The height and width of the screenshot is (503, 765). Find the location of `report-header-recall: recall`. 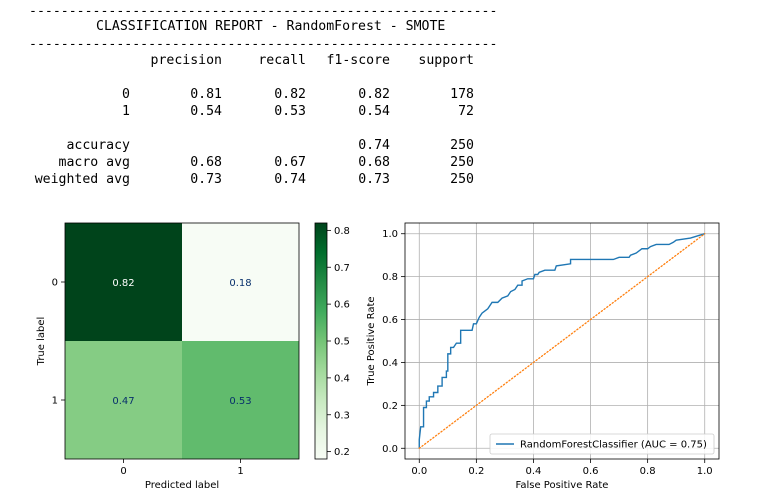

report-header-recall: recall is located at coordinates (282, 60).